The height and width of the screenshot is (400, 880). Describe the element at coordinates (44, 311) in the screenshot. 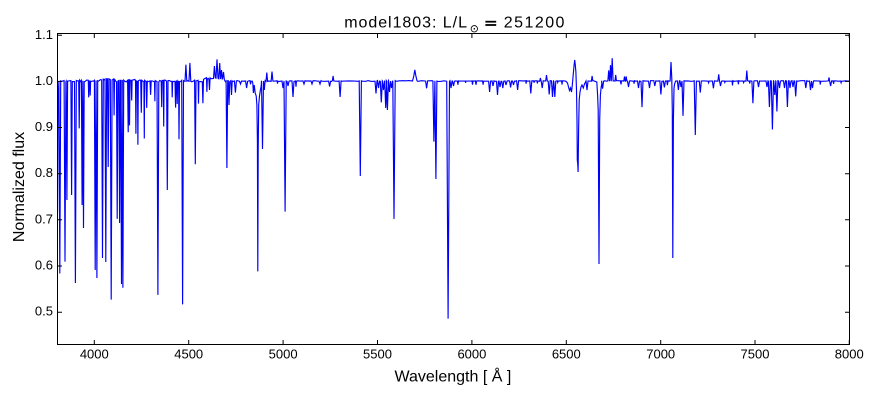

I see `svg-text: 0.5` at that location.